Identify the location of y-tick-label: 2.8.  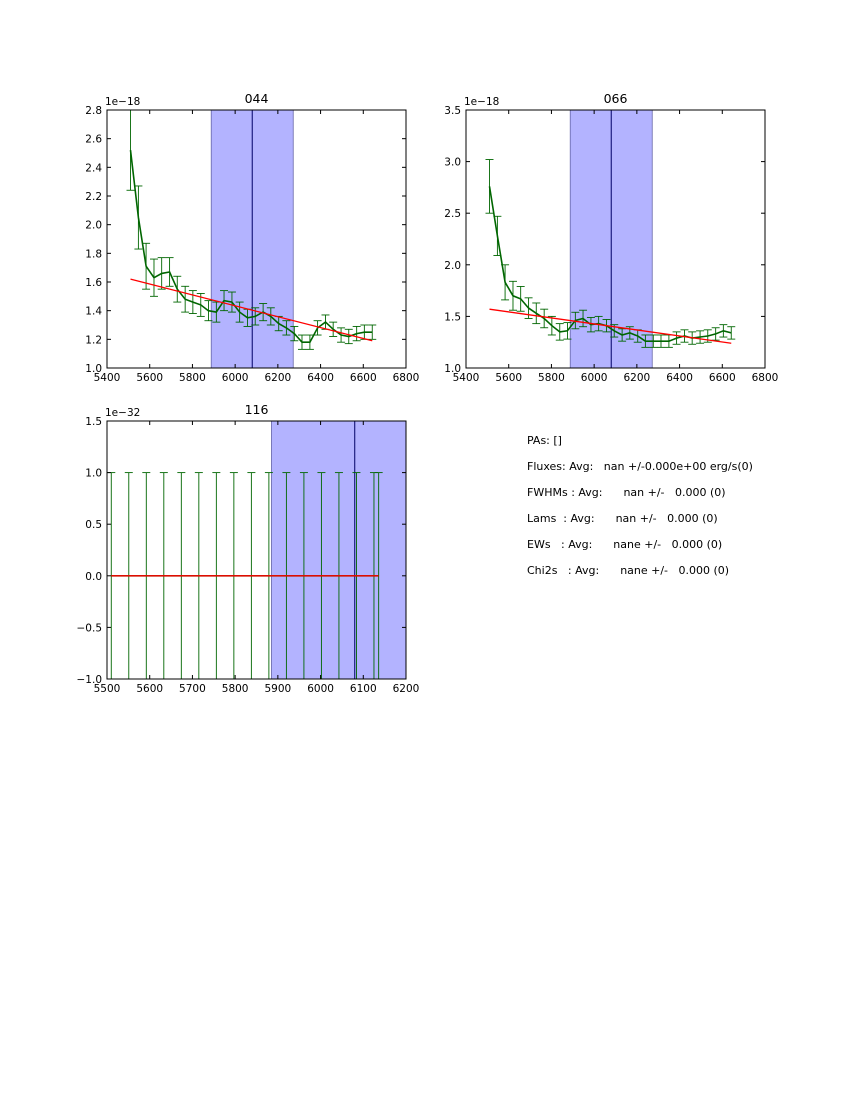
(93, 111).